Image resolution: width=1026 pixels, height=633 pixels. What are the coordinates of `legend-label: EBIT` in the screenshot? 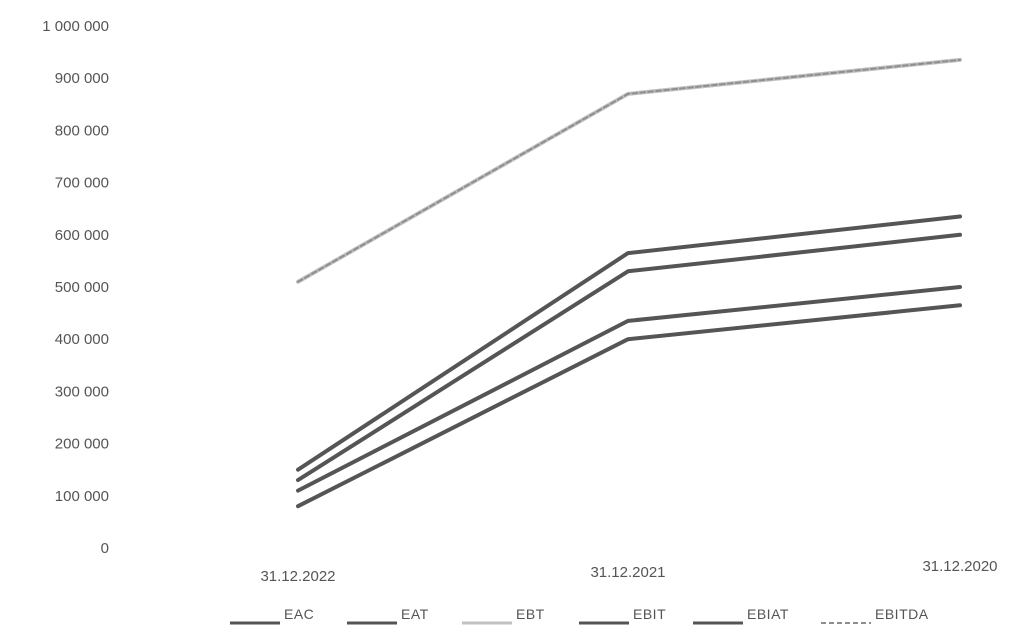 It's located at (649, 614).